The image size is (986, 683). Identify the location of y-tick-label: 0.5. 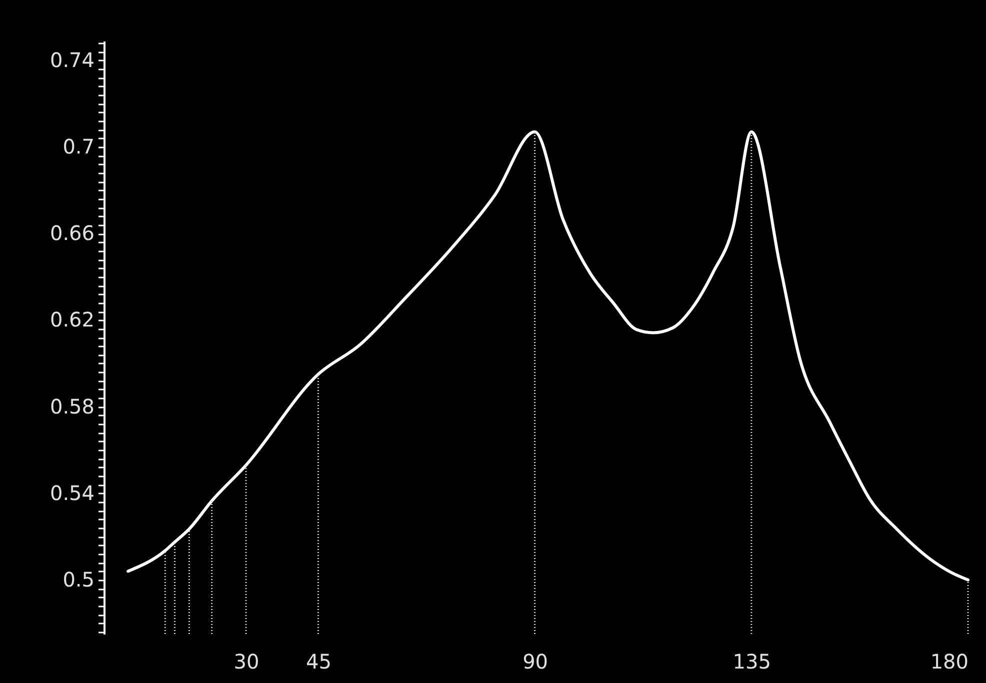
(78, 579).